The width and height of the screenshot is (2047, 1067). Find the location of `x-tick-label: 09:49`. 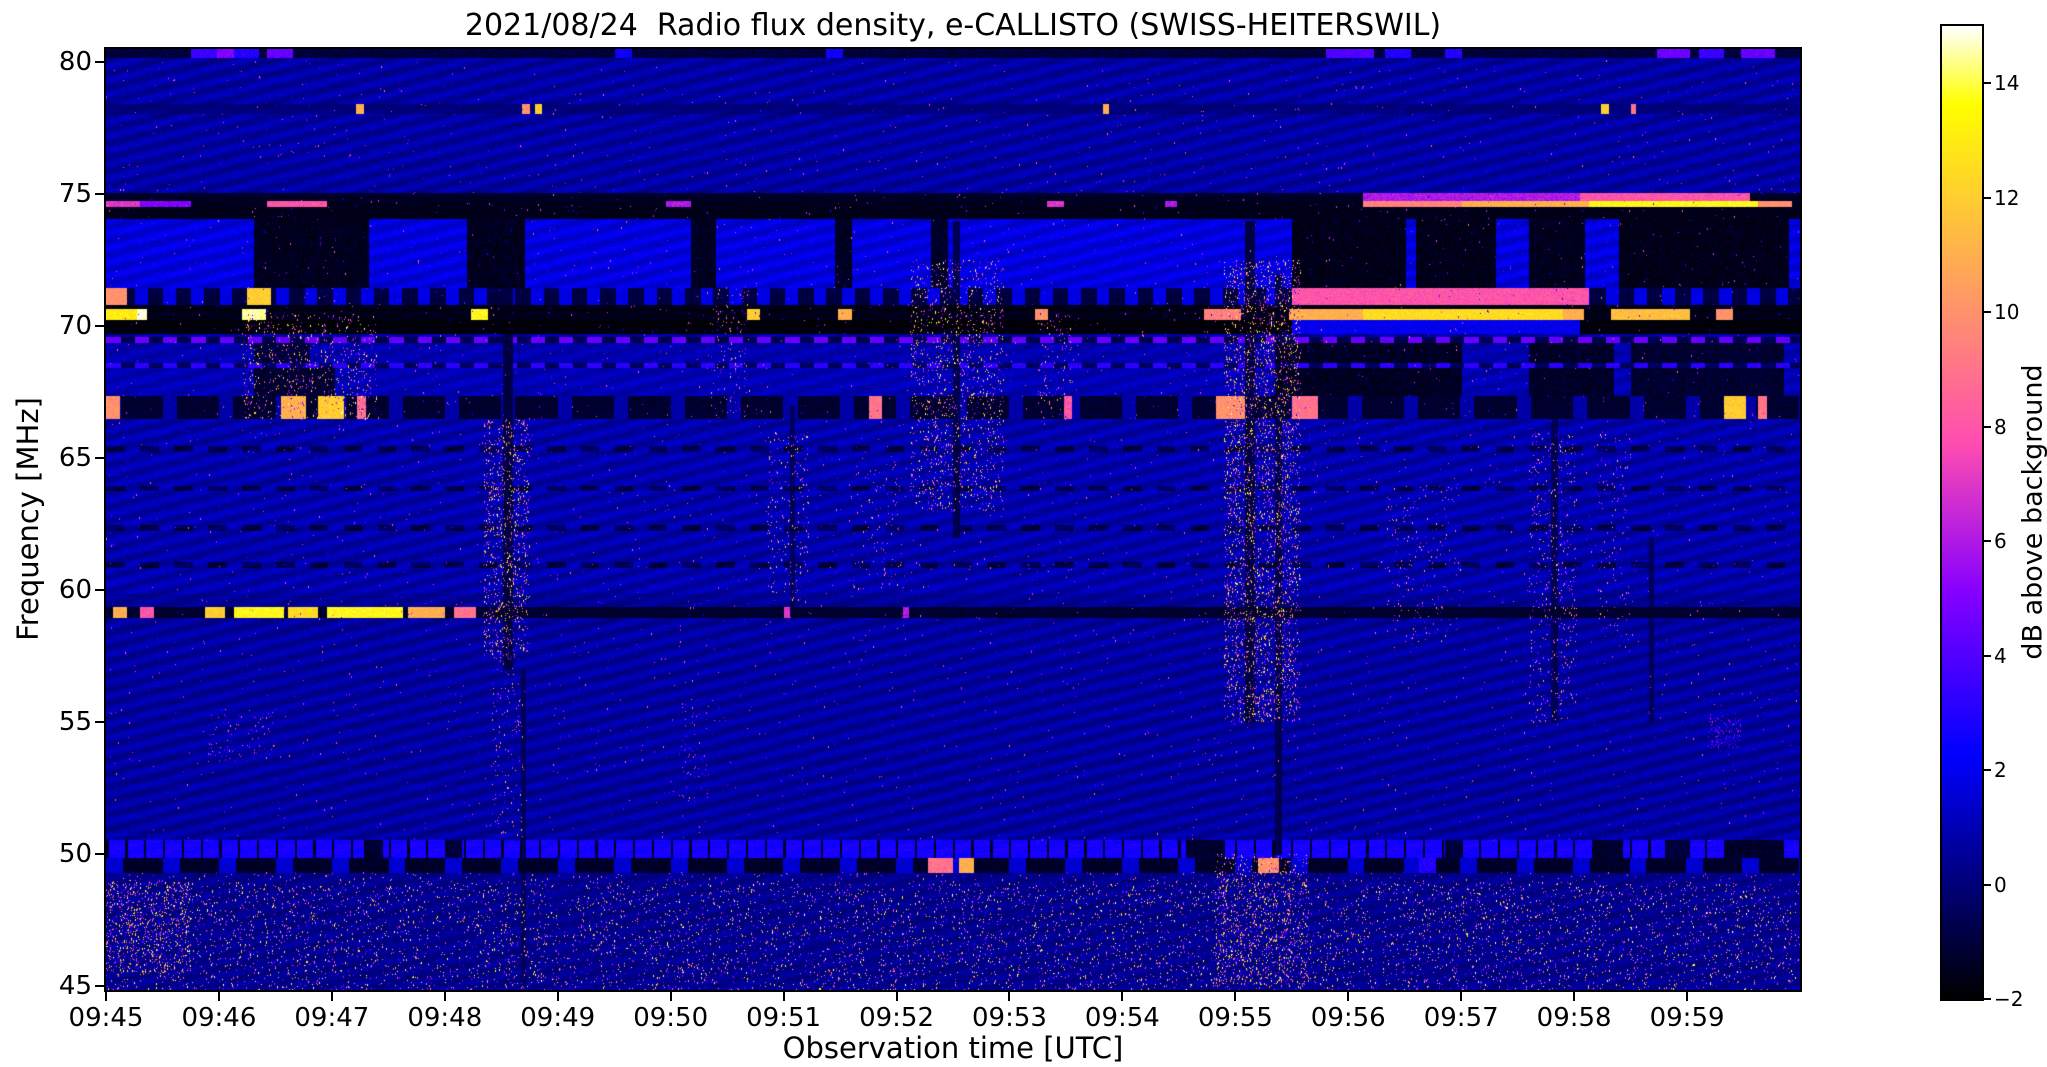

x-tick-label: 09:49 is located at coordinates (558, 1018).